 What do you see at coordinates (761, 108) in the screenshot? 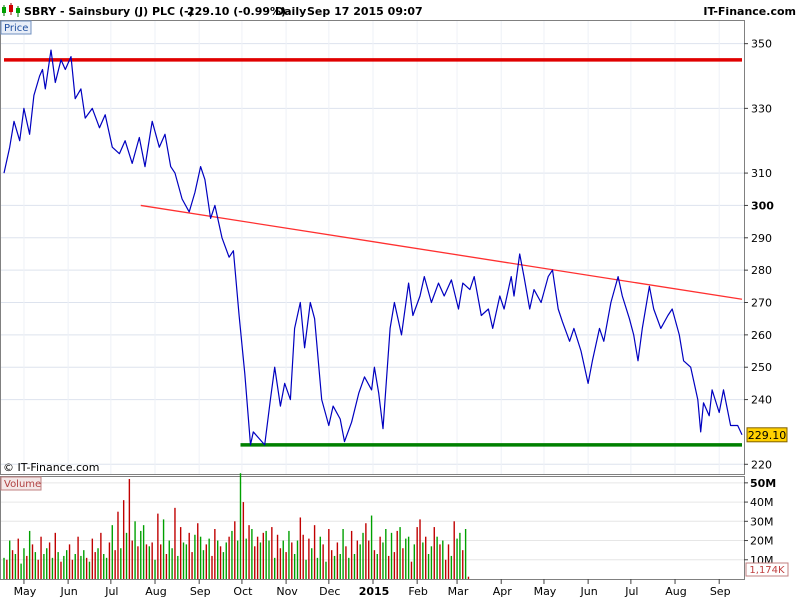
I see `price-tick-label: 330` at bounding box center [761, 108].